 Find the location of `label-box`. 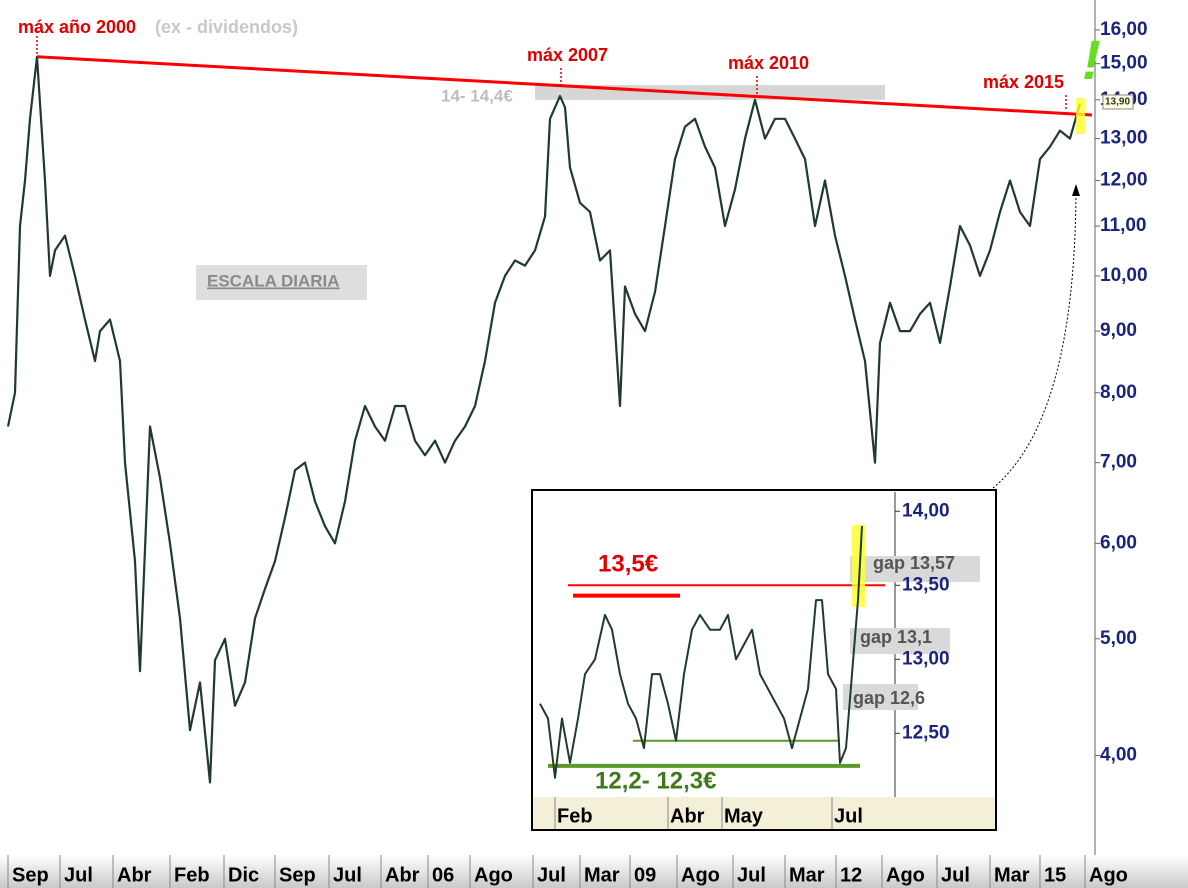

label-box is located at coordinates (281, 282).